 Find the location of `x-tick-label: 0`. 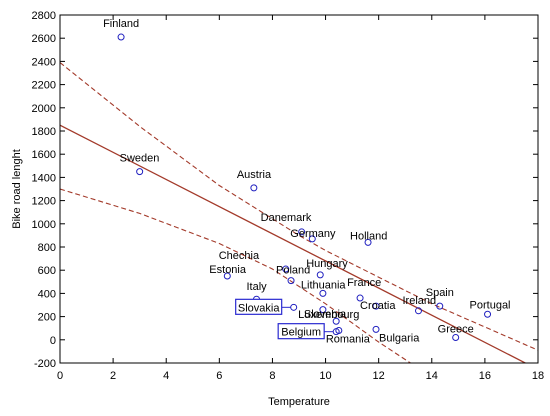

x-tick-label: 0 is located at coordinates (60, 376).